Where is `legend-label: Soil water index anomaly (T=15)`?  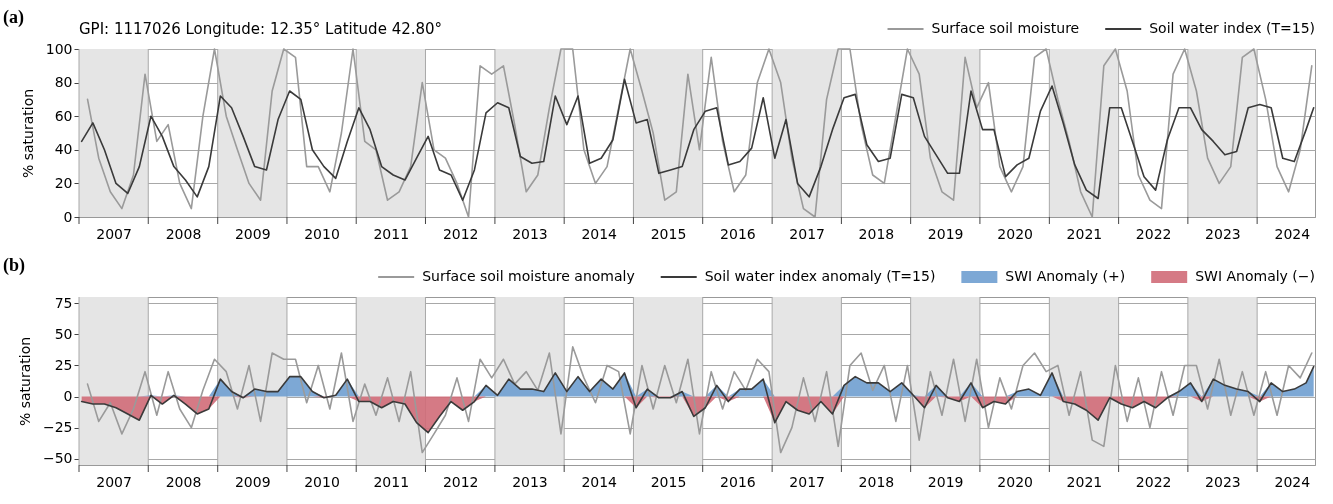 legend-label: Soil water index anomaly (T=15) is located at coordinates (820, 276).